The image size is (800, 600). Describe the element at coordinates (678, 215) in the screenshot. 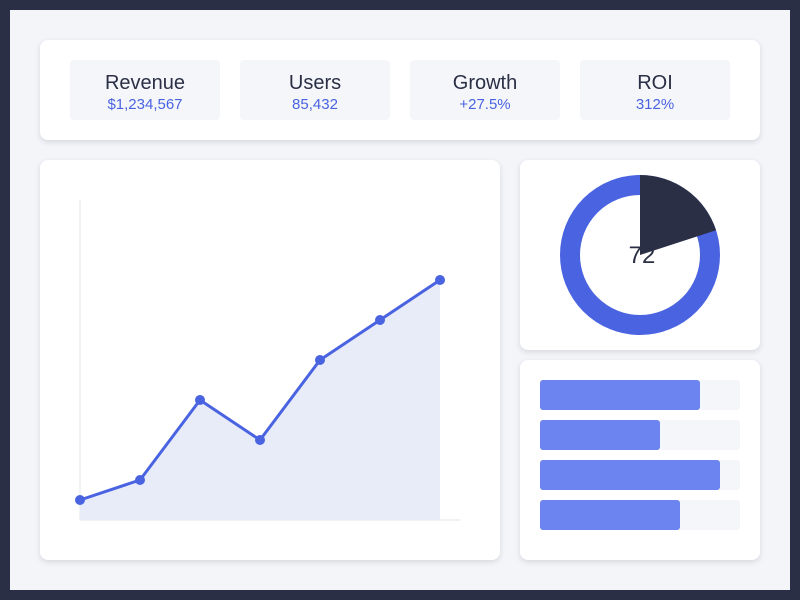

I see `donut-segment` at that location.